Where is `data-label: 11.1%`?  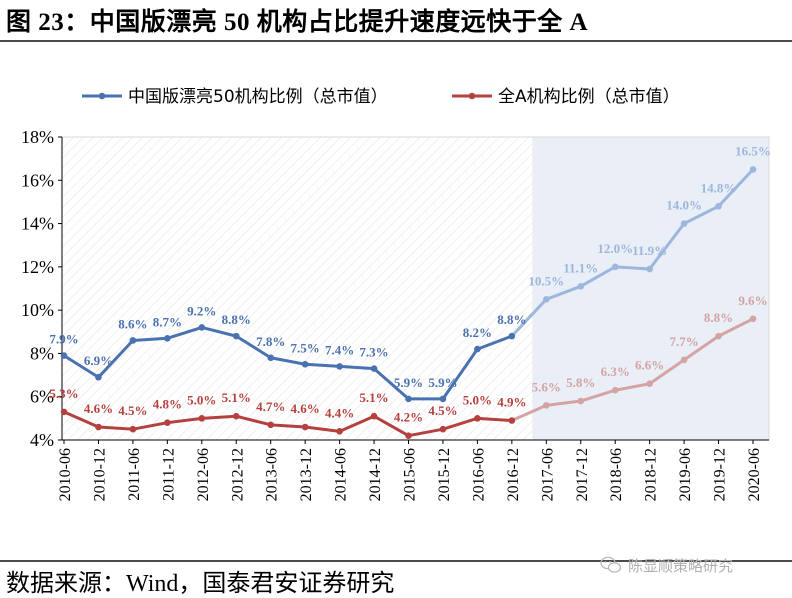
data-label: 11.1% is located at coordinates (580, 267).